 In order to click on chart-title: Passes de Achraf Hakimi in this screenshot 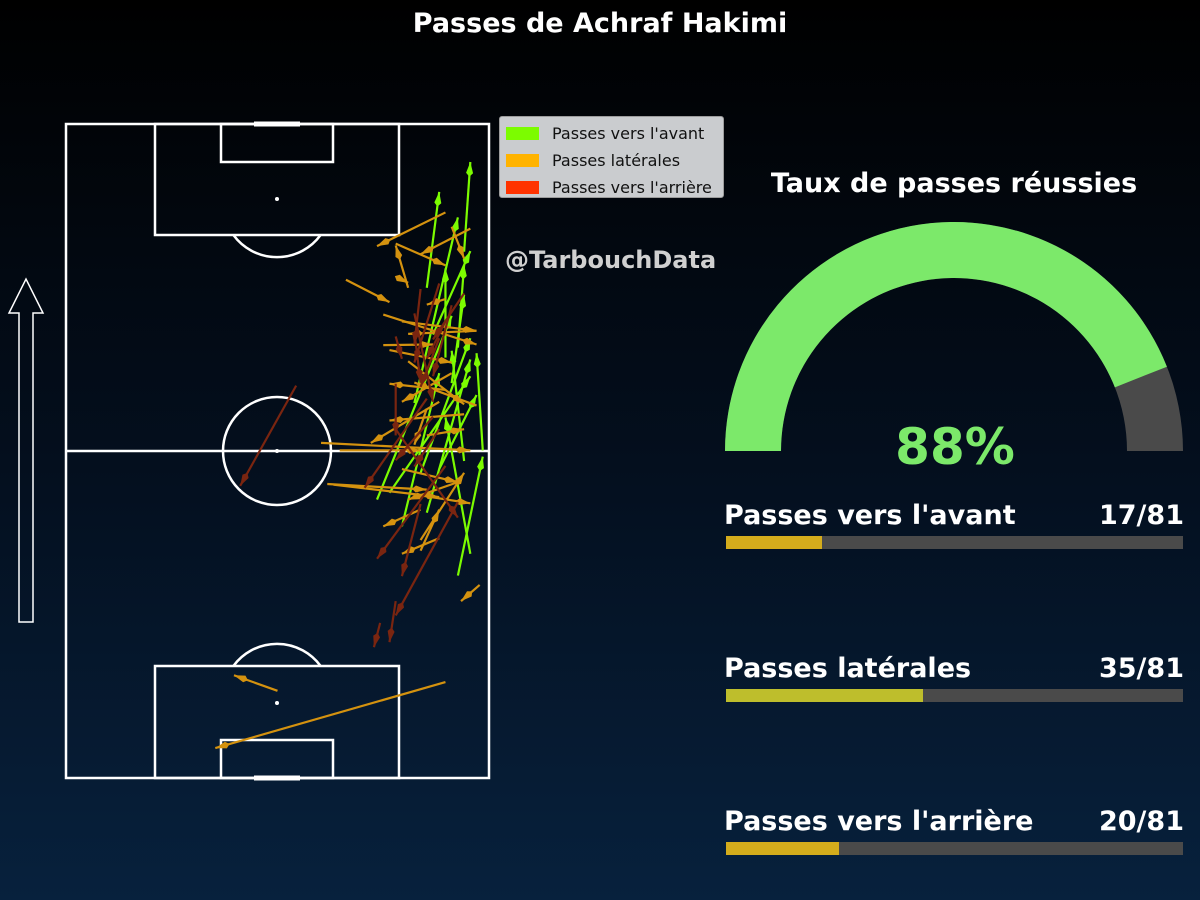, I will do `click(600, 23)`.